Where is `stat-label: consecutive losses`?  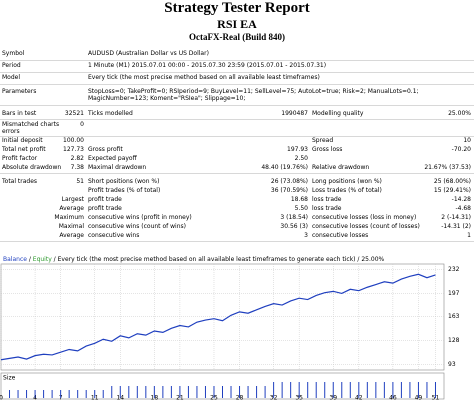 stat-label: consecutive losses is located at coordinates (340, 235).